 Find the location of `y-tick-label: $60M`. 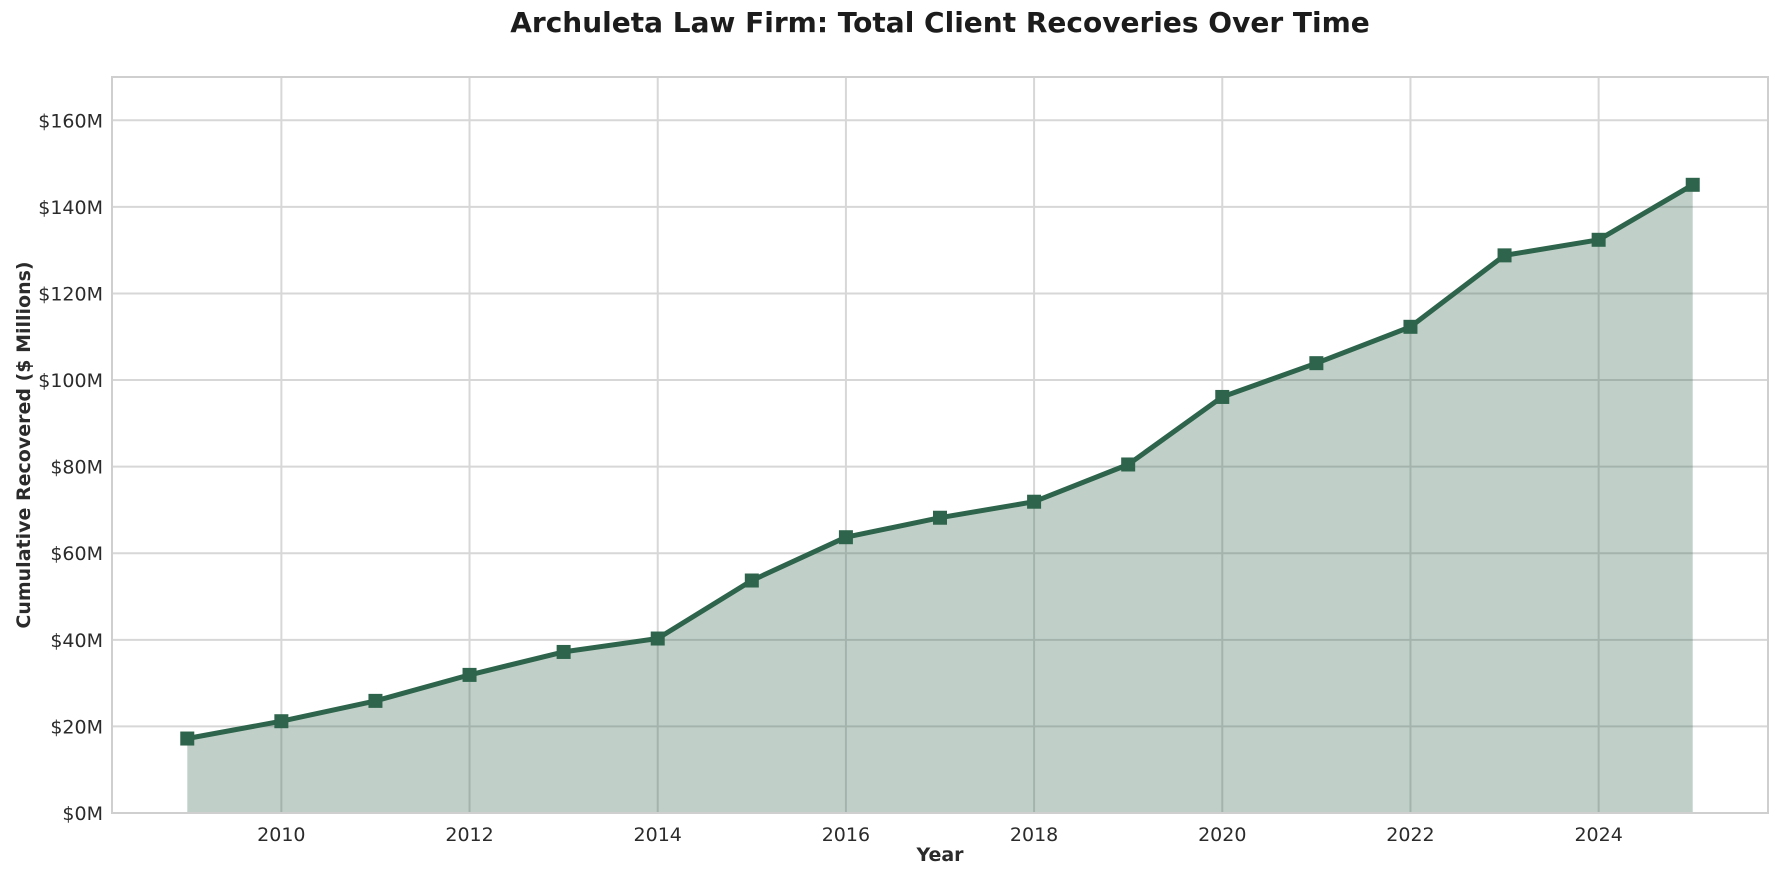

y-tick-label: $60M is located at coordinates (76, 554).